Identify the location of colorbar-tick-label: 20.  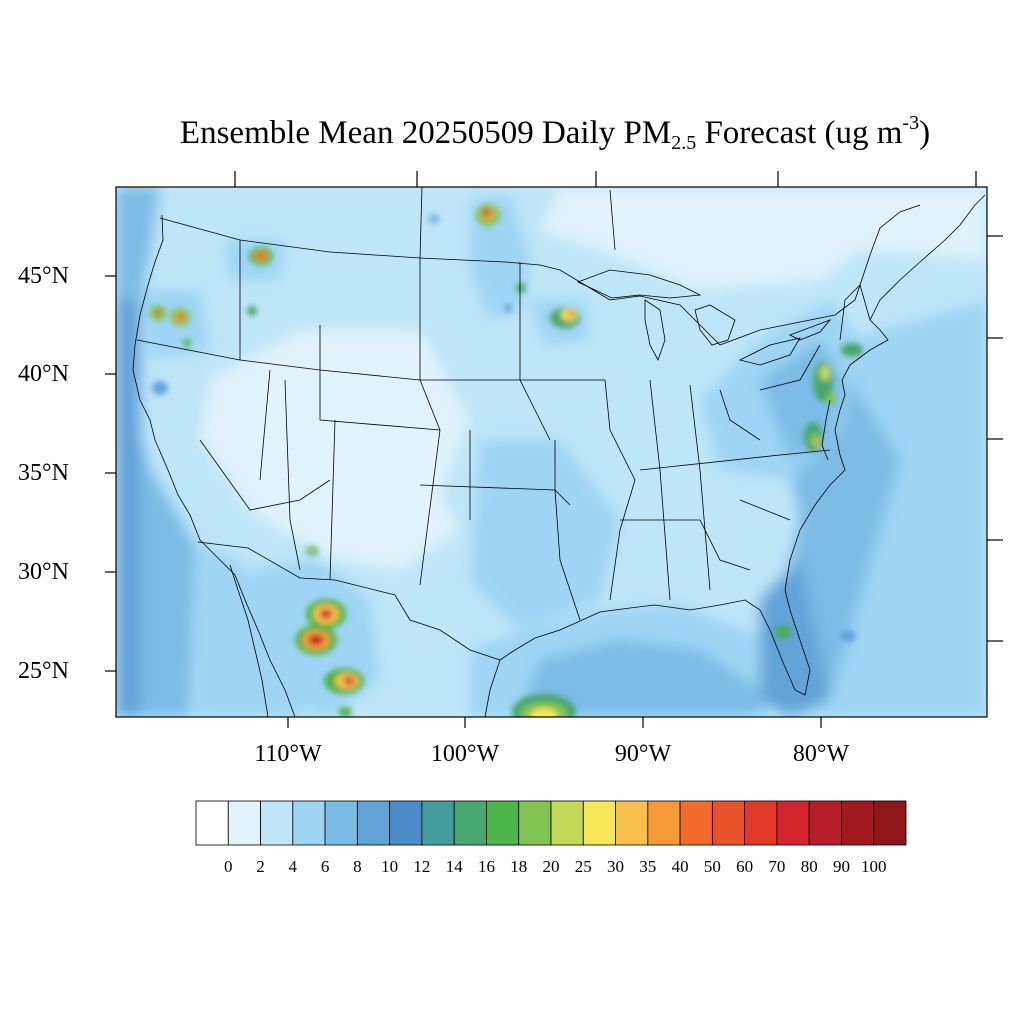
(551, 866).